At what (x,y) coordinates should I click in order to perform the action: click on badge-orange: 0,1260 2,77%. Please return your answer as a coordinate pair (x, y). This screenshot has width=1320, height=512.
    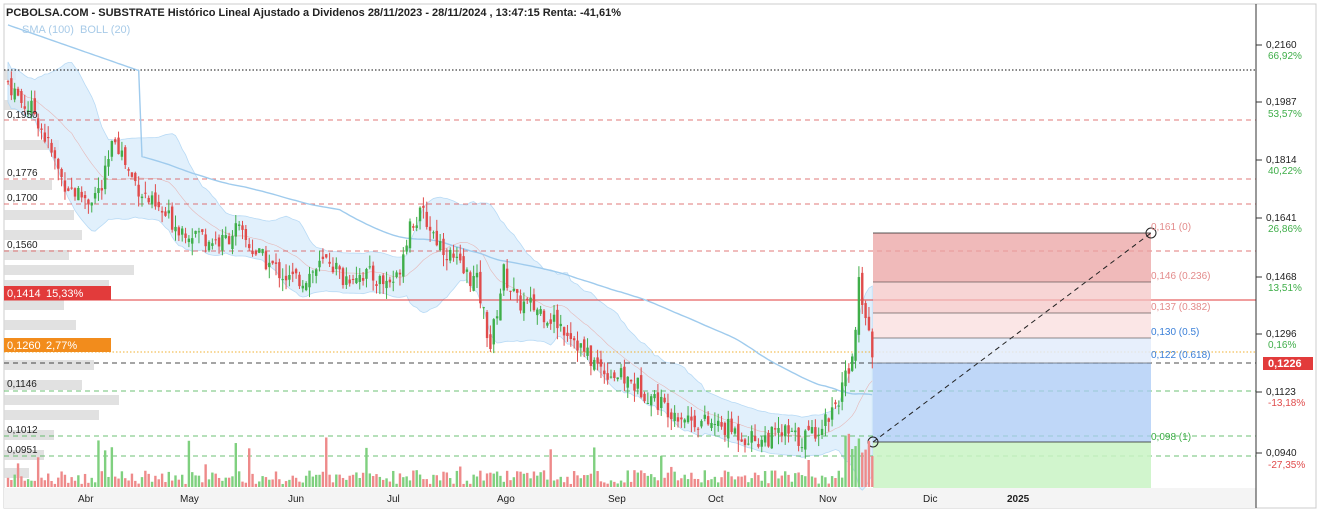
    Looking at the image, I should click on (57, 345).